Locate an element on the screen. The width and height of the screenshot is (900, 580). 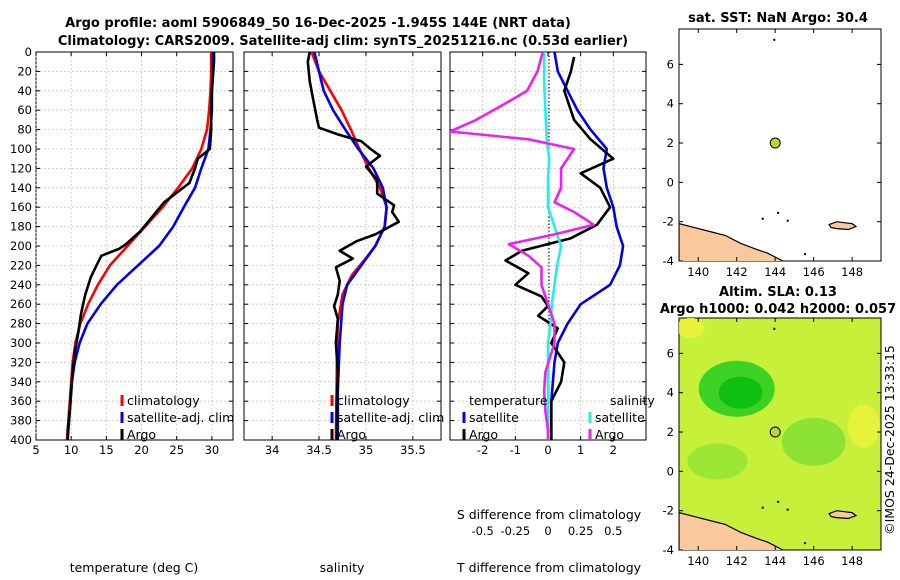
legend-t-argo-label: Argo is located at coordinates (483, 434).